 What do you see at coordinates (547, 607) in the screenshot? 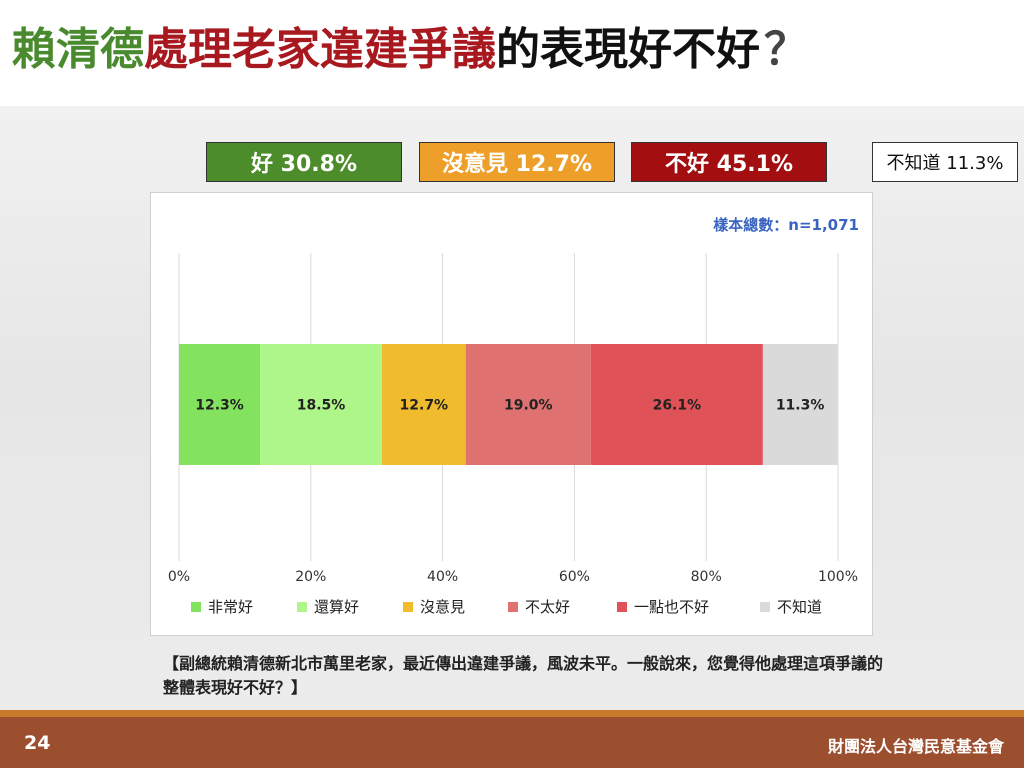
I see `legend-label: 不太好` at bounding box center [547, 607].